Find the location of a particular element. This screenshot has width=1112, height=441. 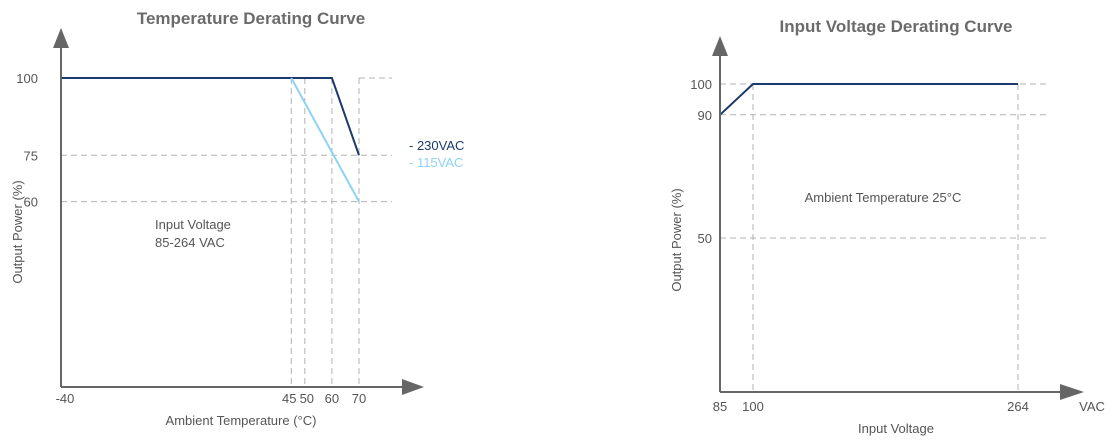

chart2-x-tick-264: 264 is located at coordinates (1018, 406).